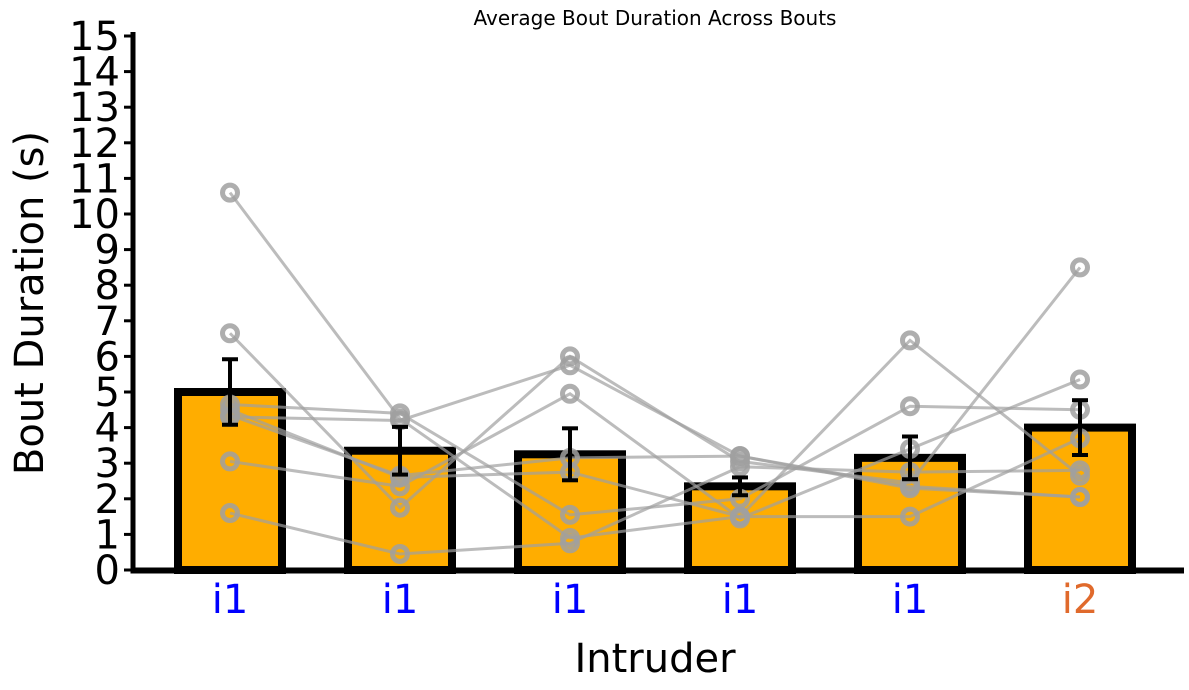 This screenshot has height=690, width=1189. Describe the element at coordinates (107, 251) in the screenshot. I see `y-tick-label: 9` at that location.